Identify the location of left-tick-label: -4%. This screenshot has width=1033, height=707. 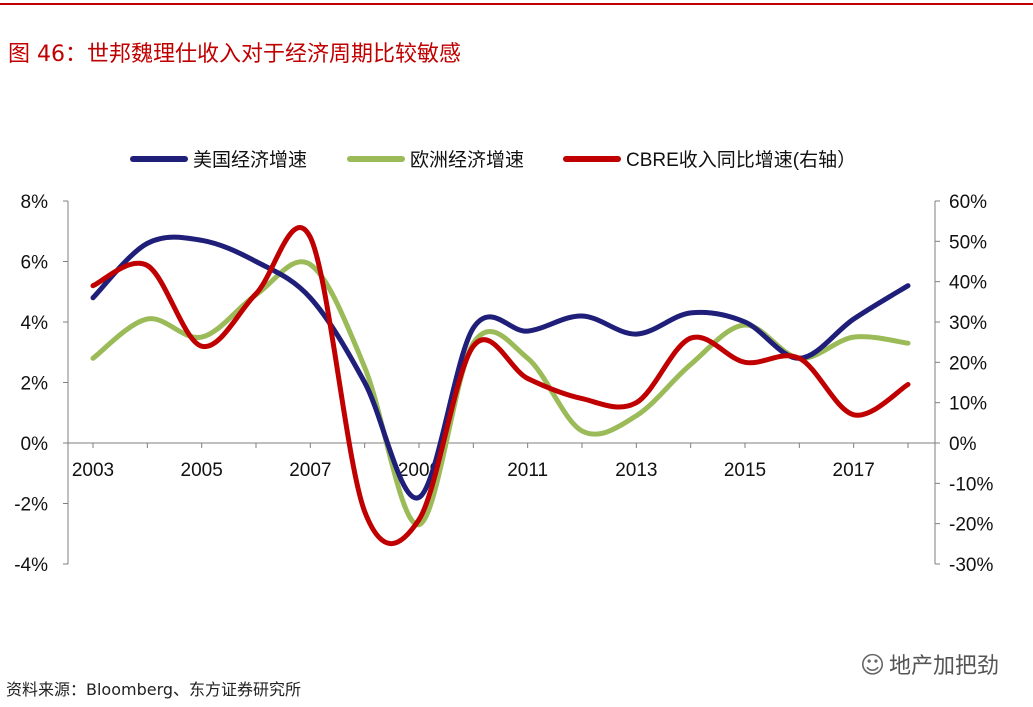
(31, 565).